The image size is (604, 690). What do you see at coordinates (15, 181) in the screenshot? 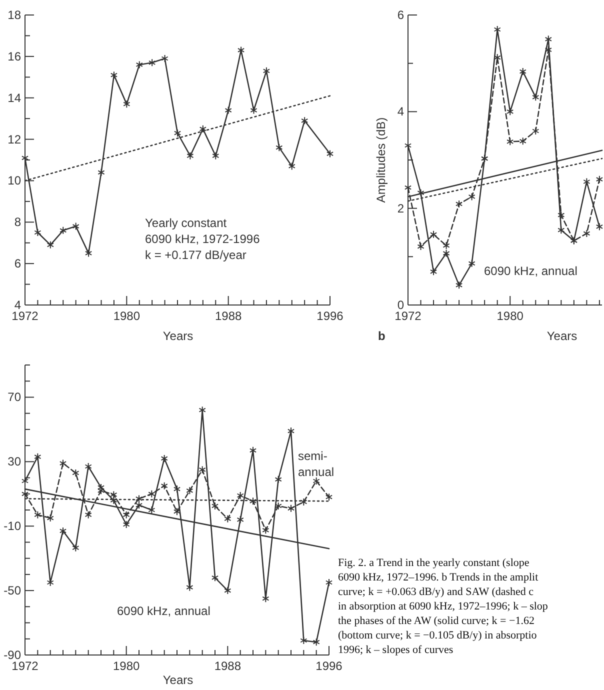
I see `y-tick-label: 10` at bounding box center [15, 181].